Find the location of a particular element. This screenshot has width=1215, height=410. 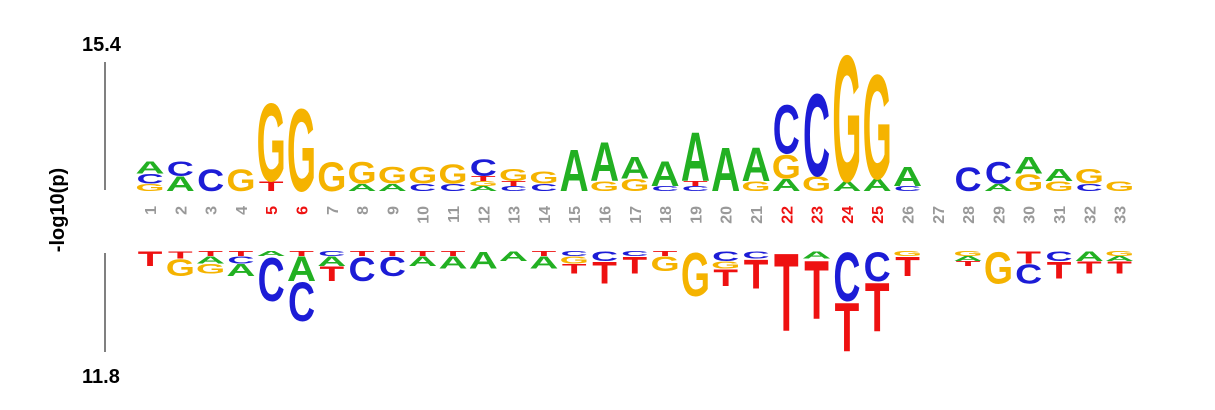

letter-bottom-32-1: T is located at coordinates (1089, 268).